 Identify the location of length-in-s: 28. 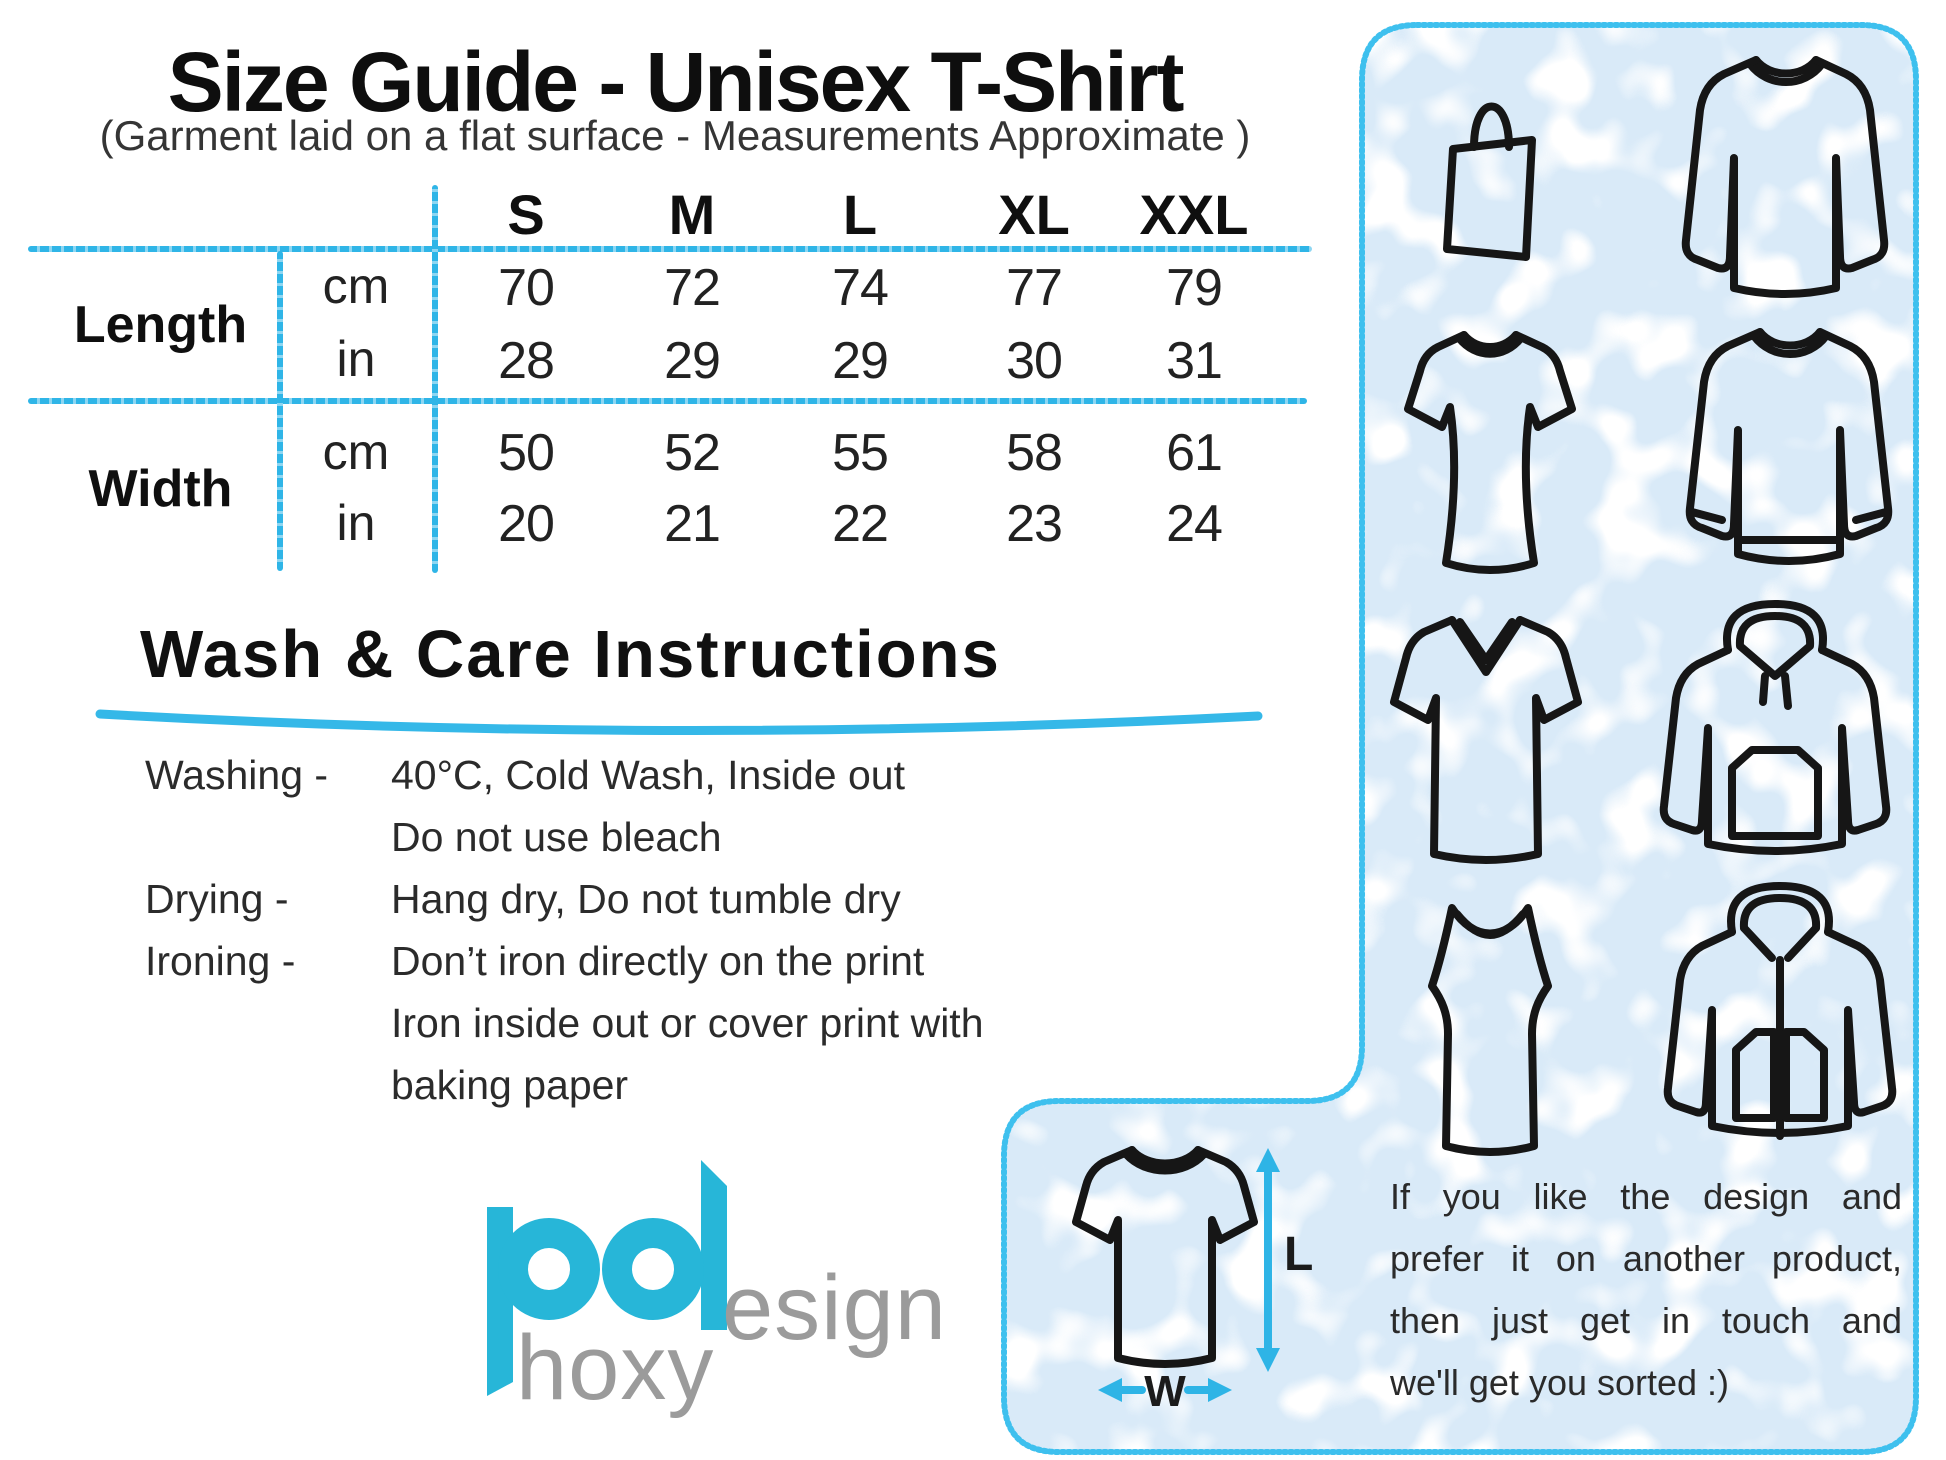
(526, 361).